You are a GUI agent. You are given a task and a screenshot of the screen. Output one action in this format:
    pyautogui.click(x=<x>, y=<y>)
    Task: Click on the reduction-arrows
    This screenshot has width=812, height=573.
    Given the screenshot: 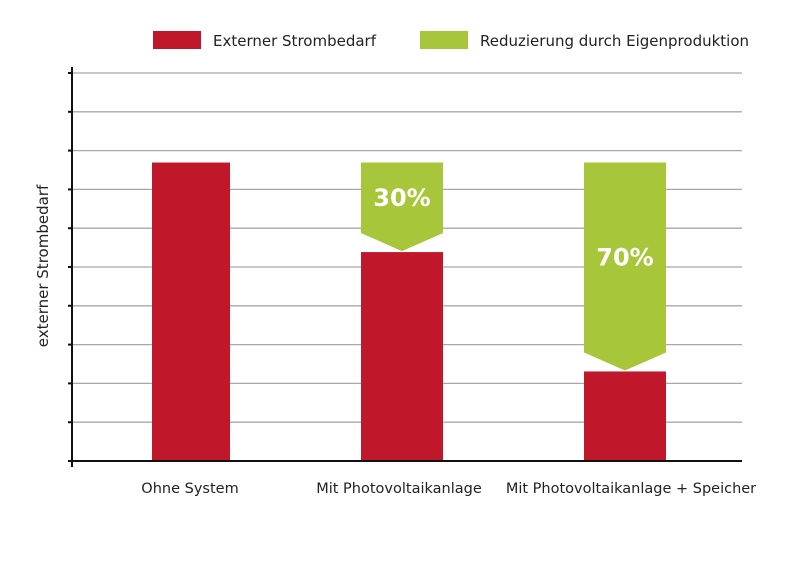 What is the action you would take?
    pyautogui.click(x=513, y=266)
    